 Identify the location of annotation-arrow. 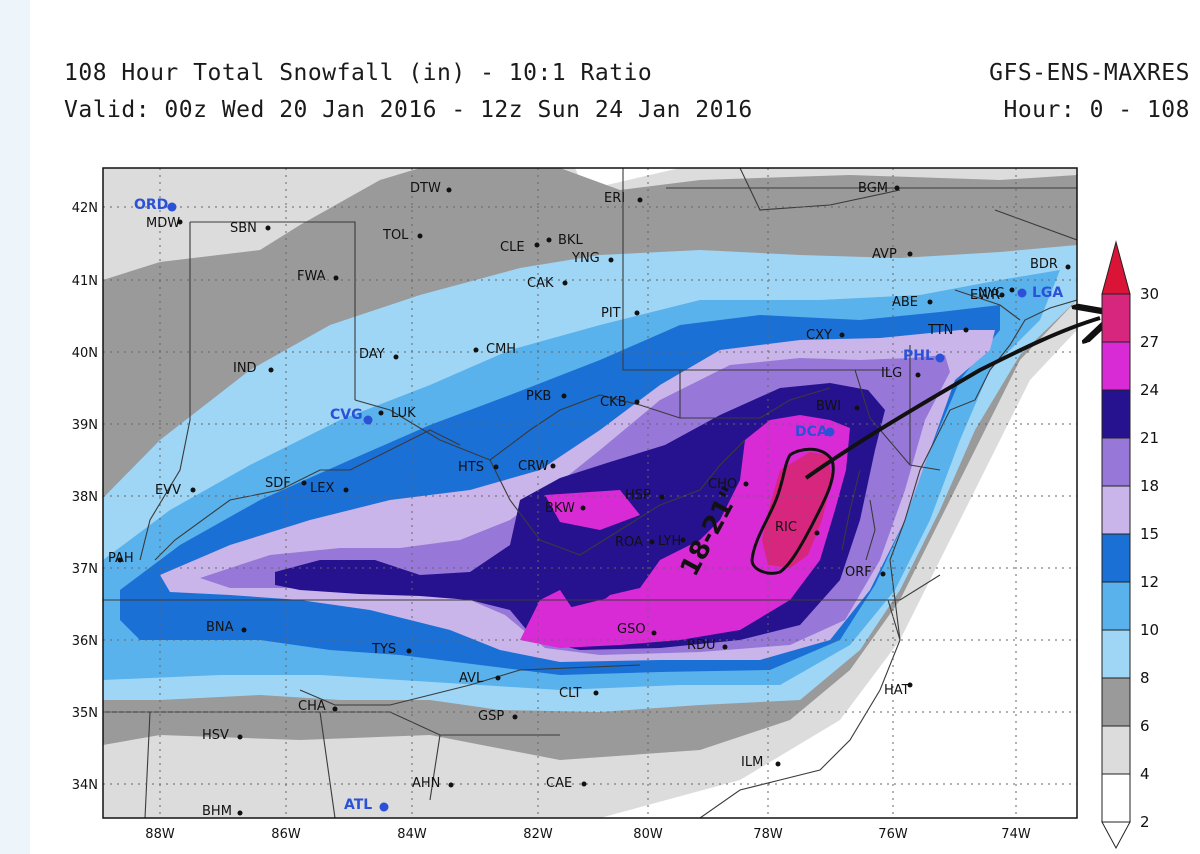
(952, 399).